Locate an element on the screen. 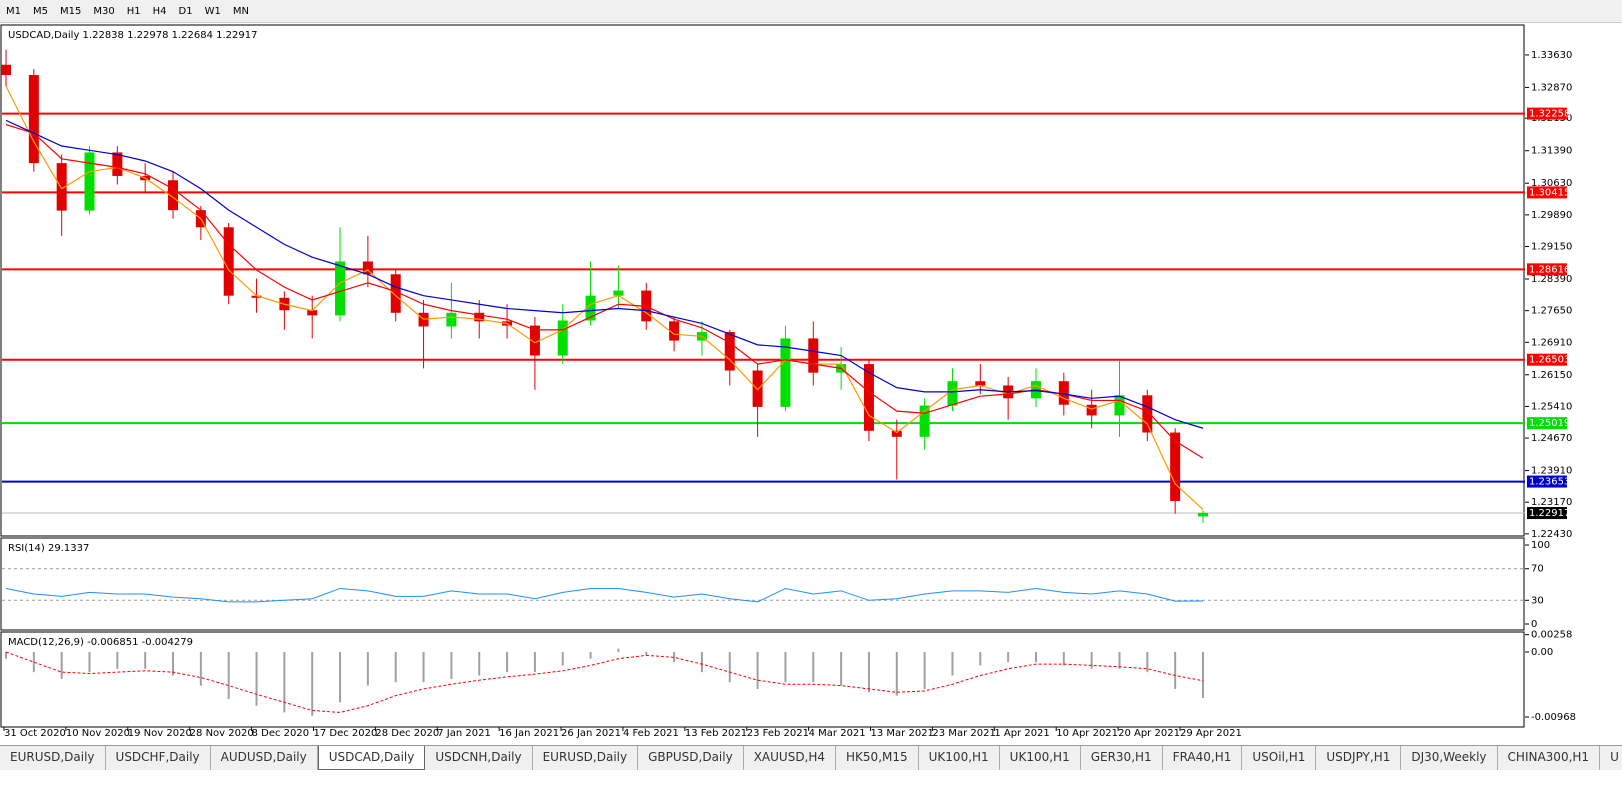 This screenshot has height=797, width=1622. level-label: 1.30415 is located at coordinates (1549, 192).